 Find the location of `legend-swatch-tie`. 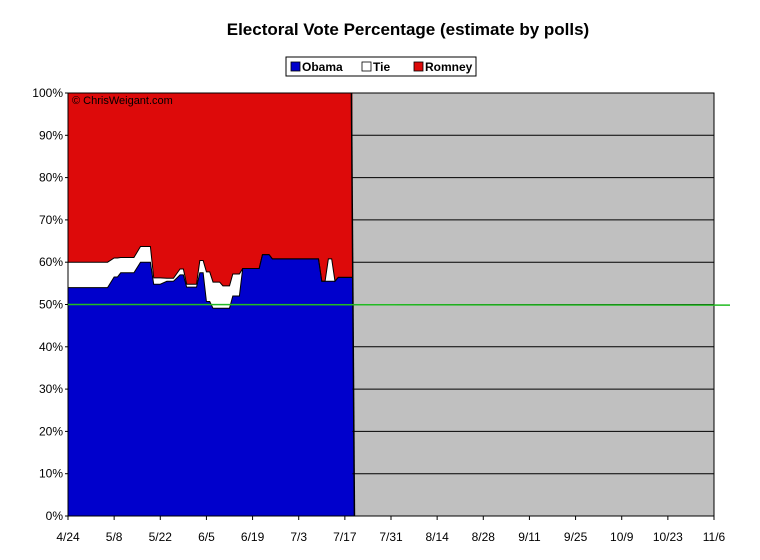

legend-swatch-tie is located at coordinates (366, 66).